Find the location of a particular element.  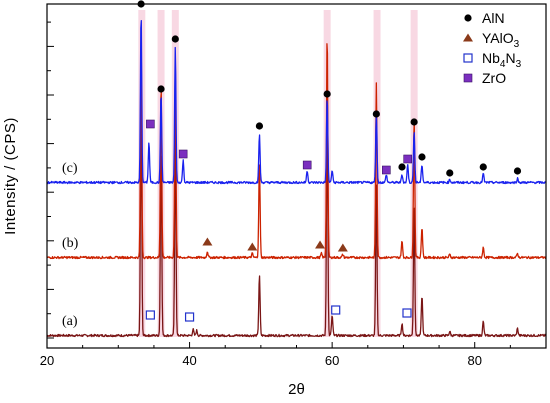

x-tick-label-20: 20 is located at coordinates (47, 360).